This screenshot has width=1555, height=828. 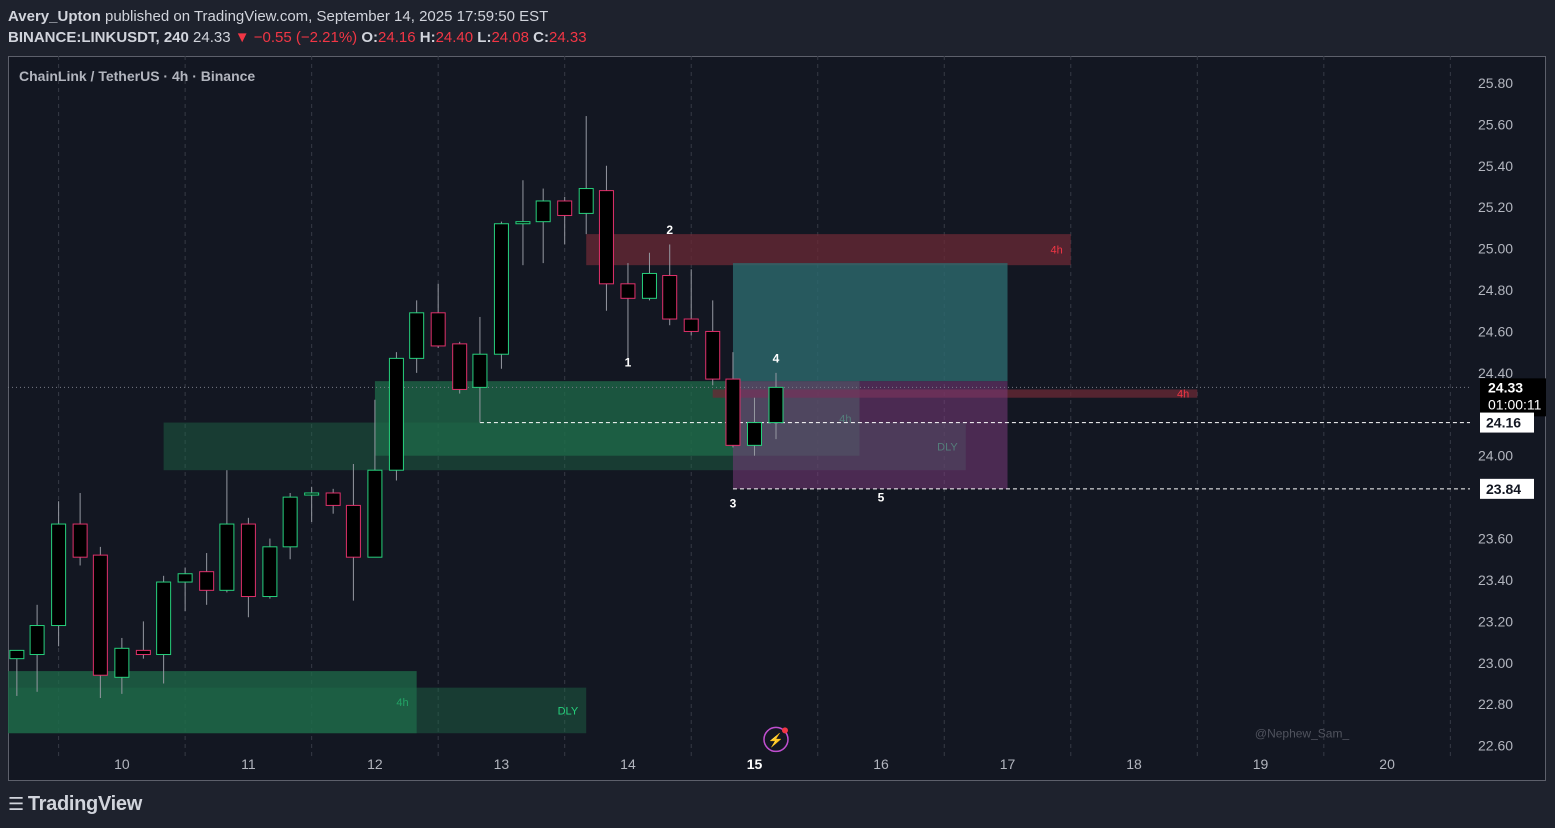 I want to click on last-price: 24.33, so click(x=212, y=37).